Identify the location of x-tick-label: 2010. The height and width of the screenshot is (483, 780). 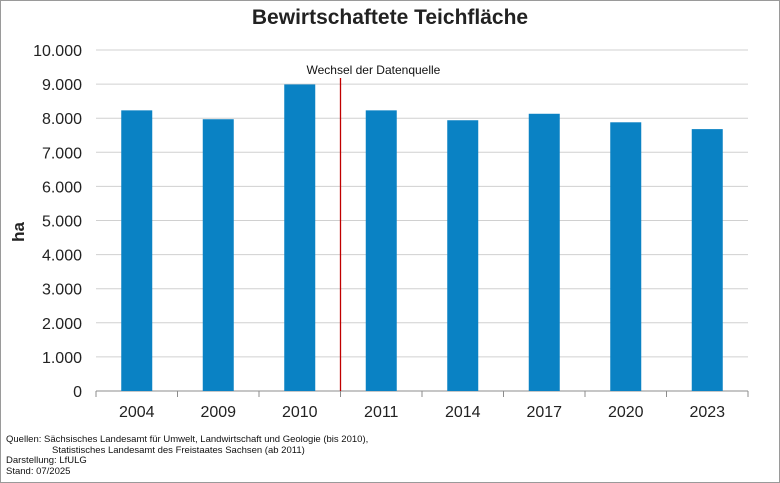
(300, 412).